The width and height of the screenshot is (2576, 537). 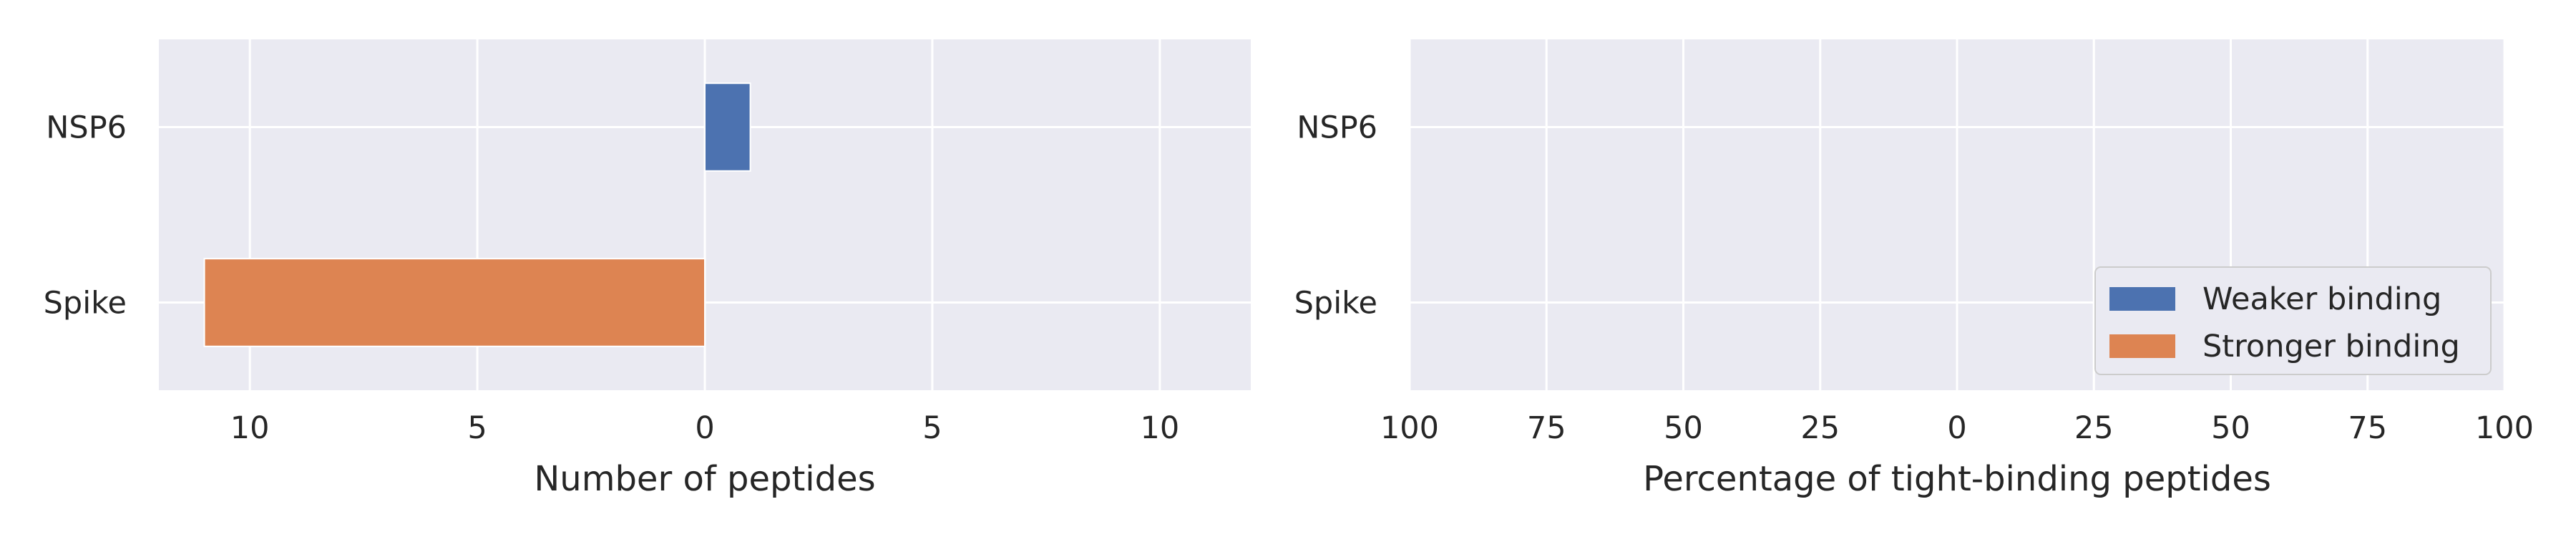 I want to click on x-axis-label: Percentage of tight-binding peptides, so click(x=1957, y=479).